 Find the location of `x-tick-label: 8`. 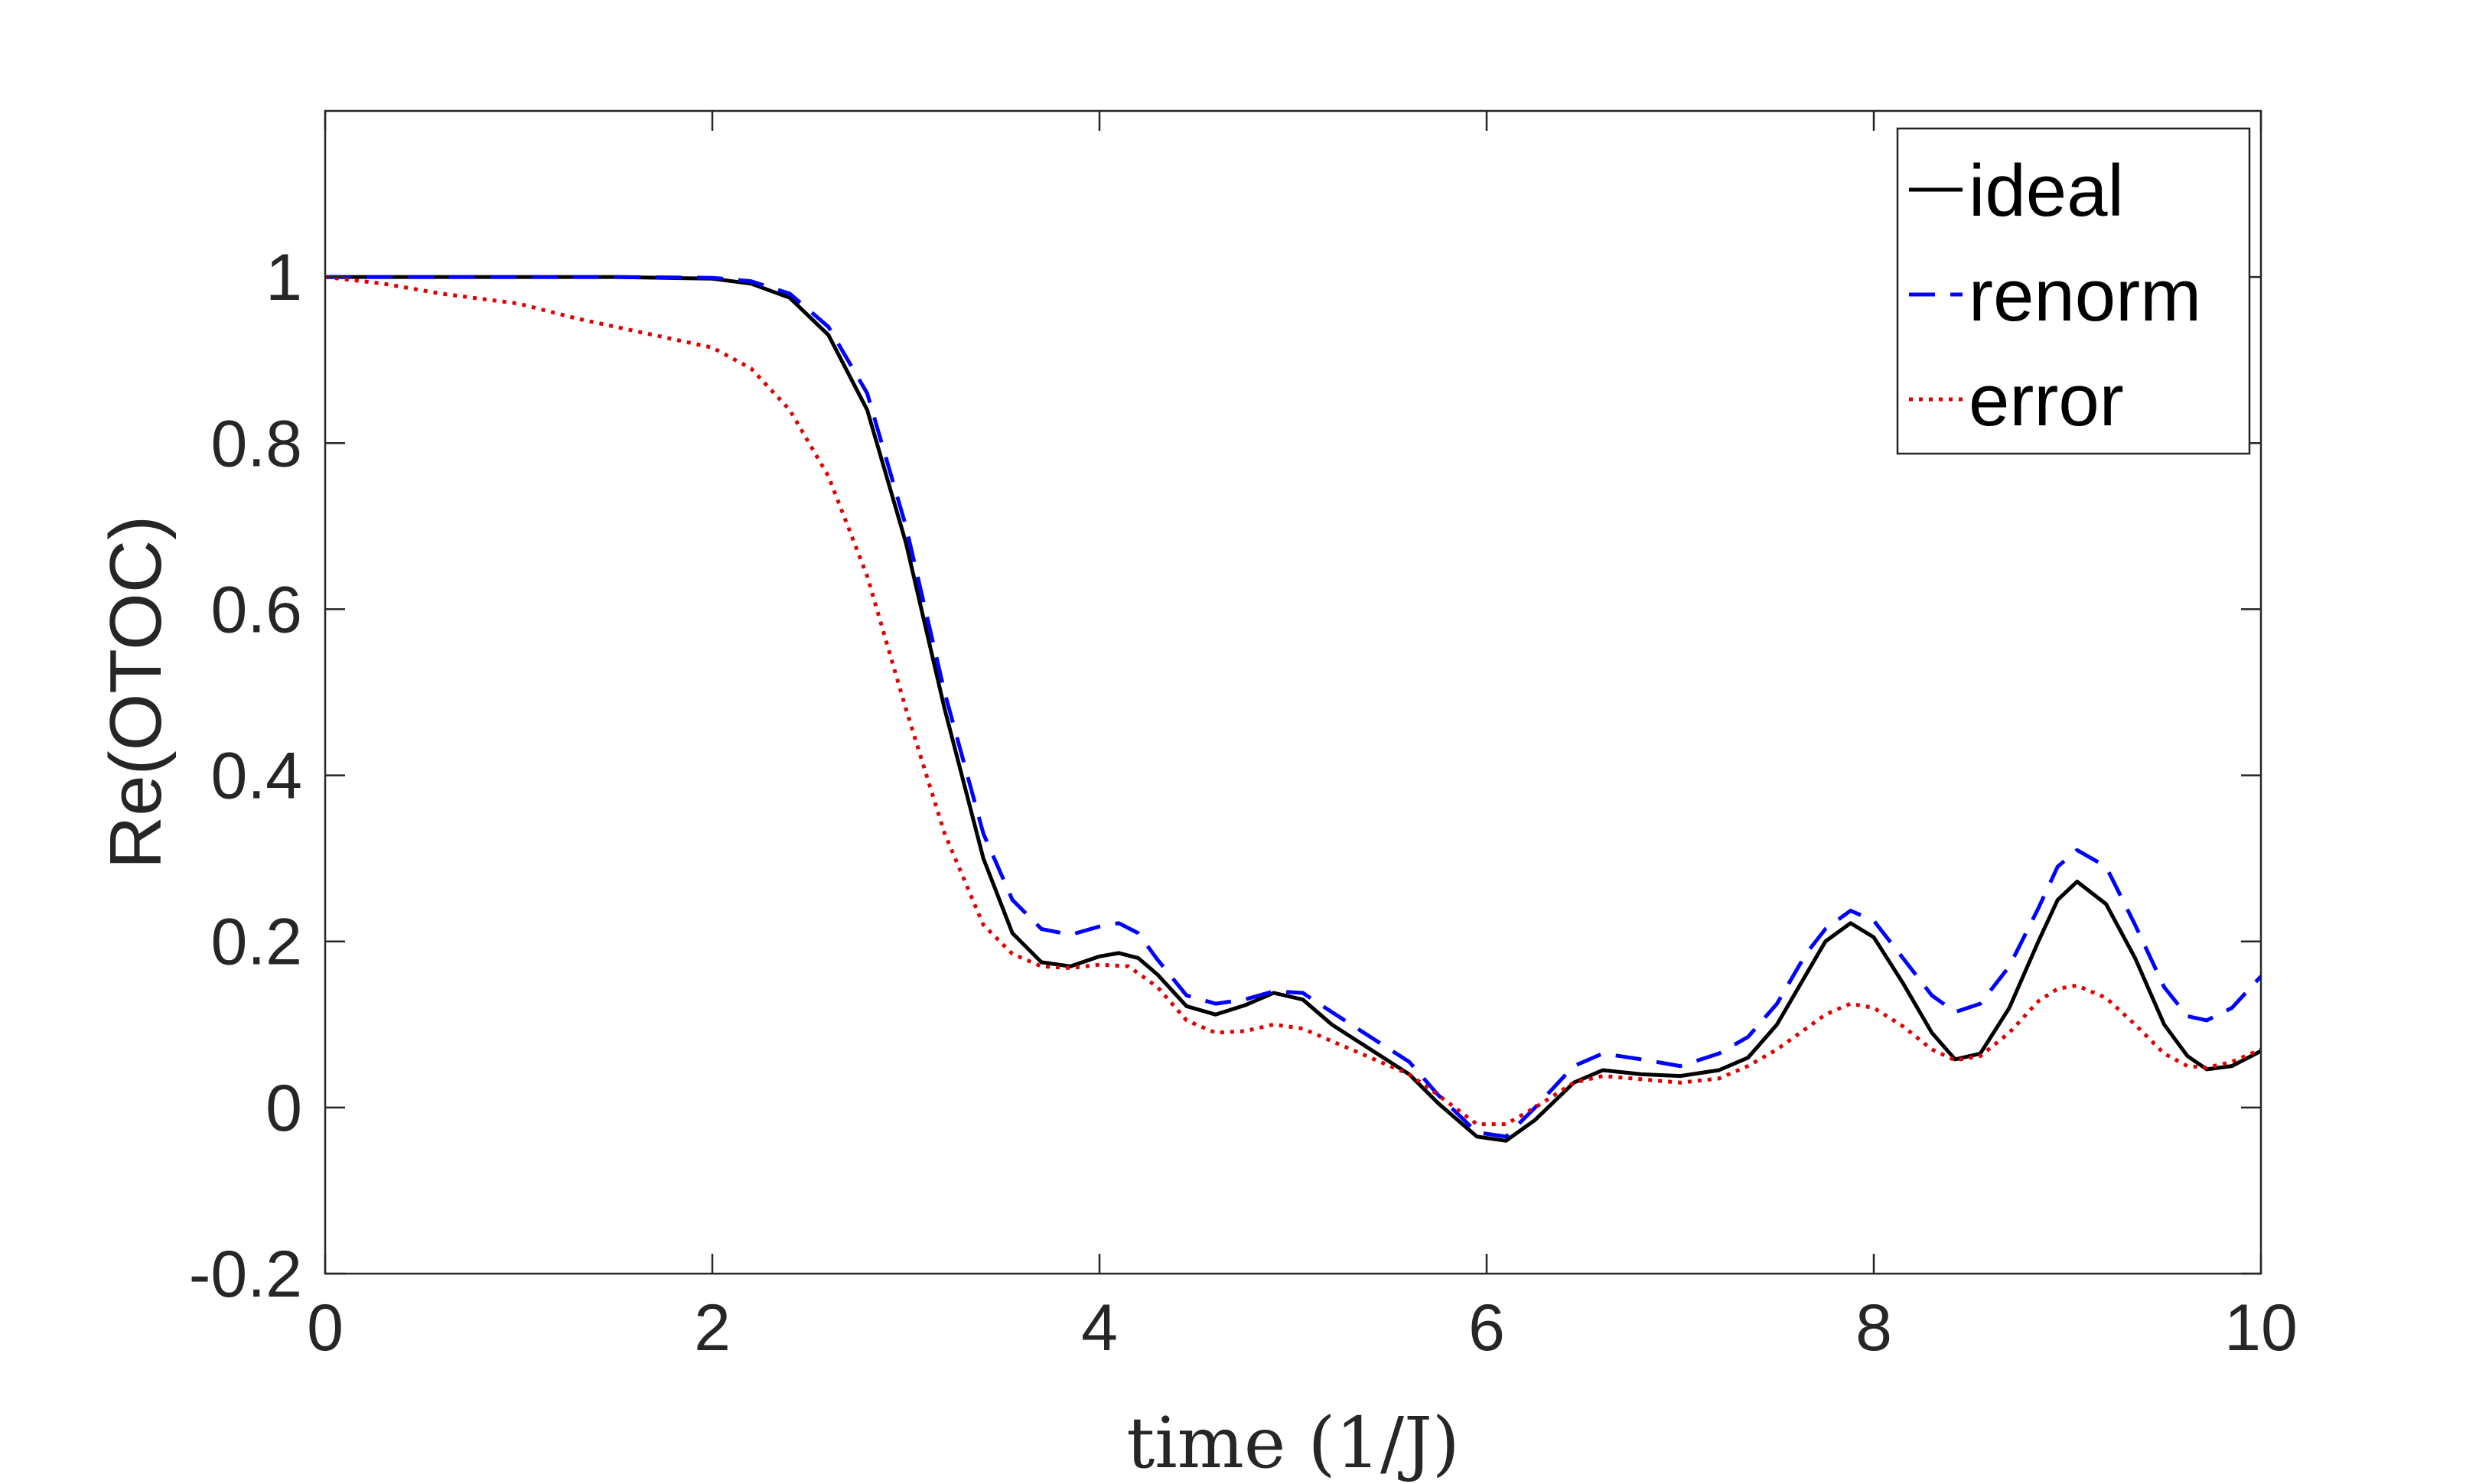

x-tick-label: 8 is located at coordinates (1873, 1328).